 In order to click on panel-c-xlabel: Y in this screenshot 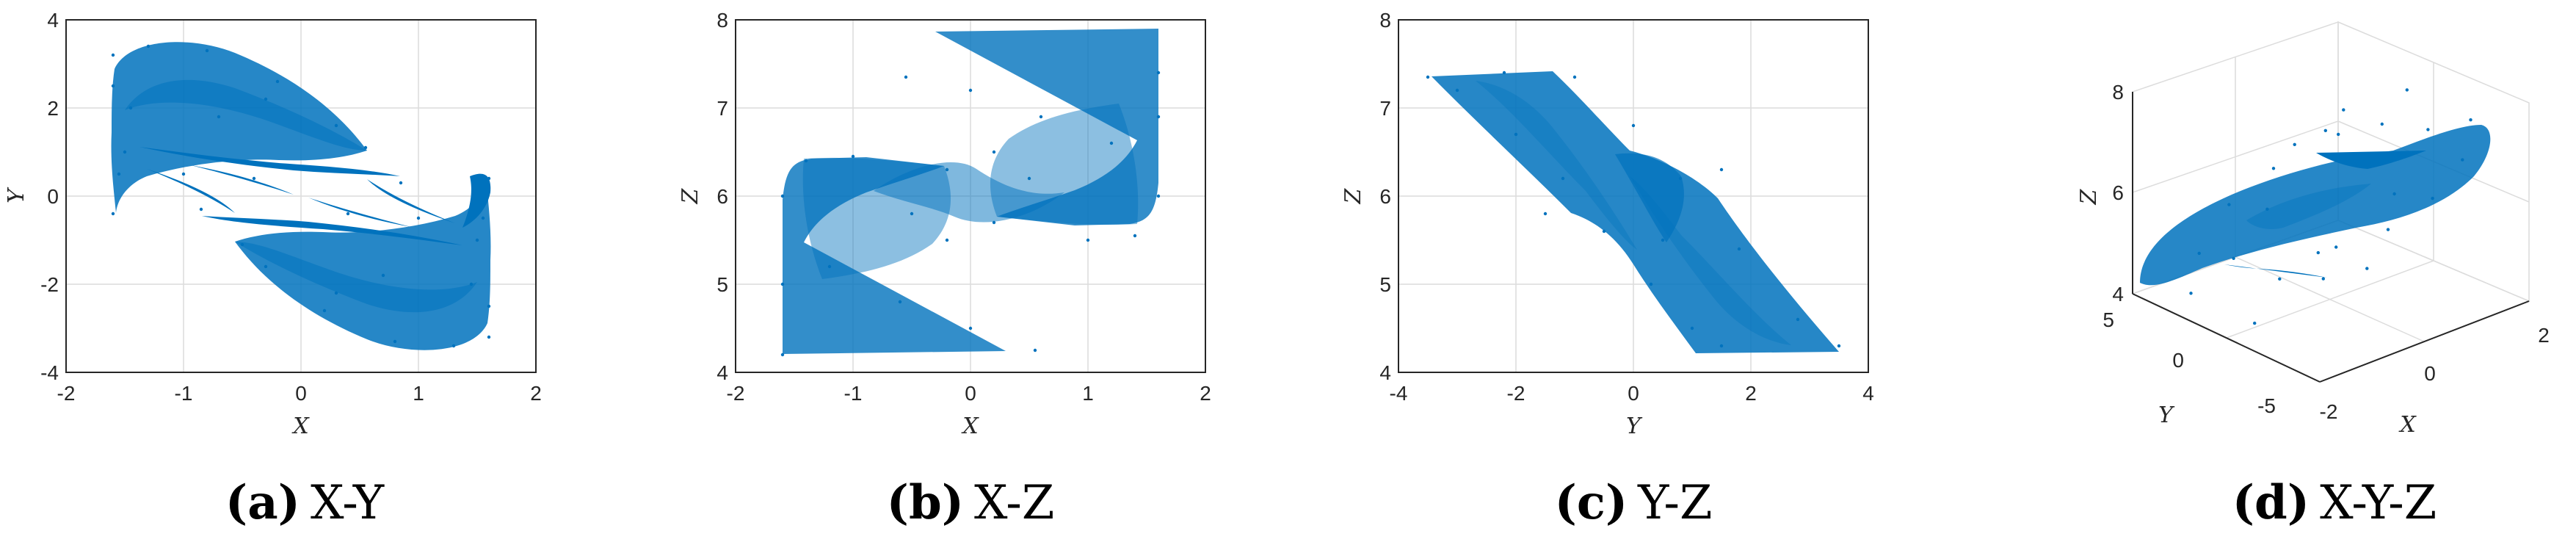, I will do `click(1635, 426)`.